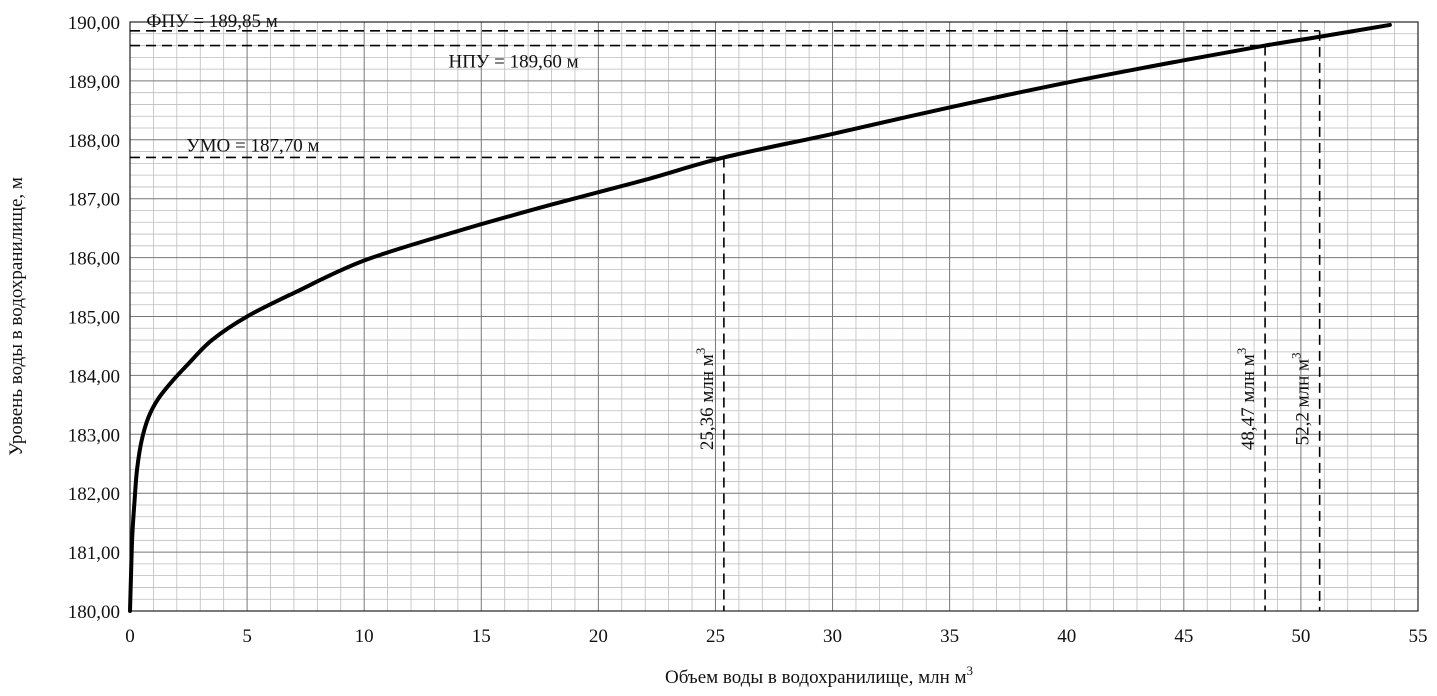 Image resolution: width=1437 pixels, height=696 pixels. Describe the element at coordinates (1301, 398) in the screenshot. I see `volume-label: 52,2 млн м3` at that location.